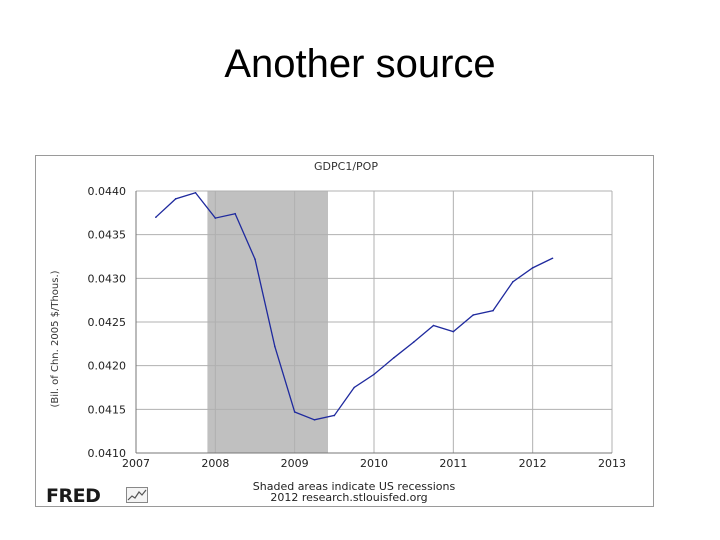  What do you see at coordinates (354, 486) in the screenshot?
I see `recession-footnote: Shaded areas indicate US recessions` at bounding box center [354, 486].